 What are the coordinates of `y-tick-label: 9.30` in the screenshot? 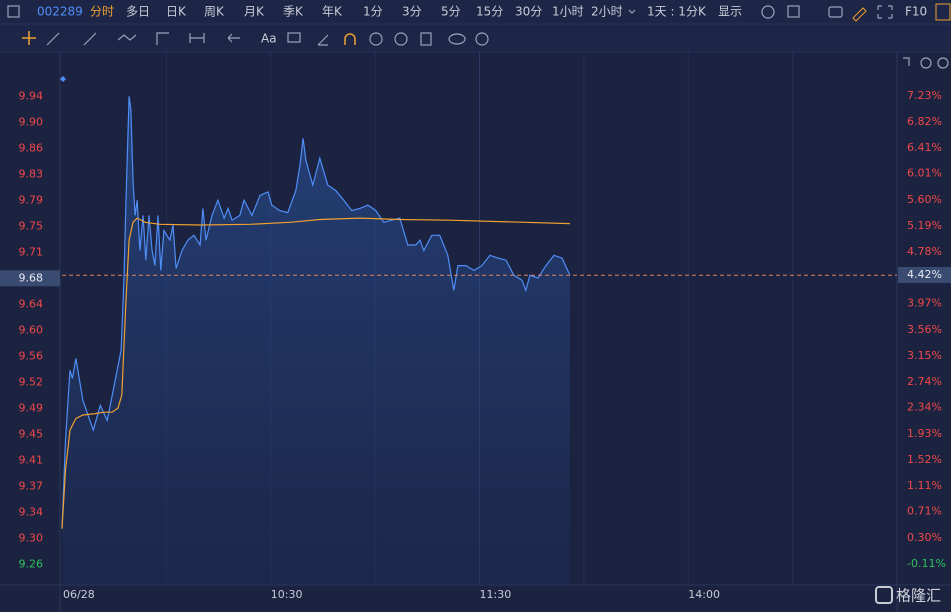 It's located at (31, 537).